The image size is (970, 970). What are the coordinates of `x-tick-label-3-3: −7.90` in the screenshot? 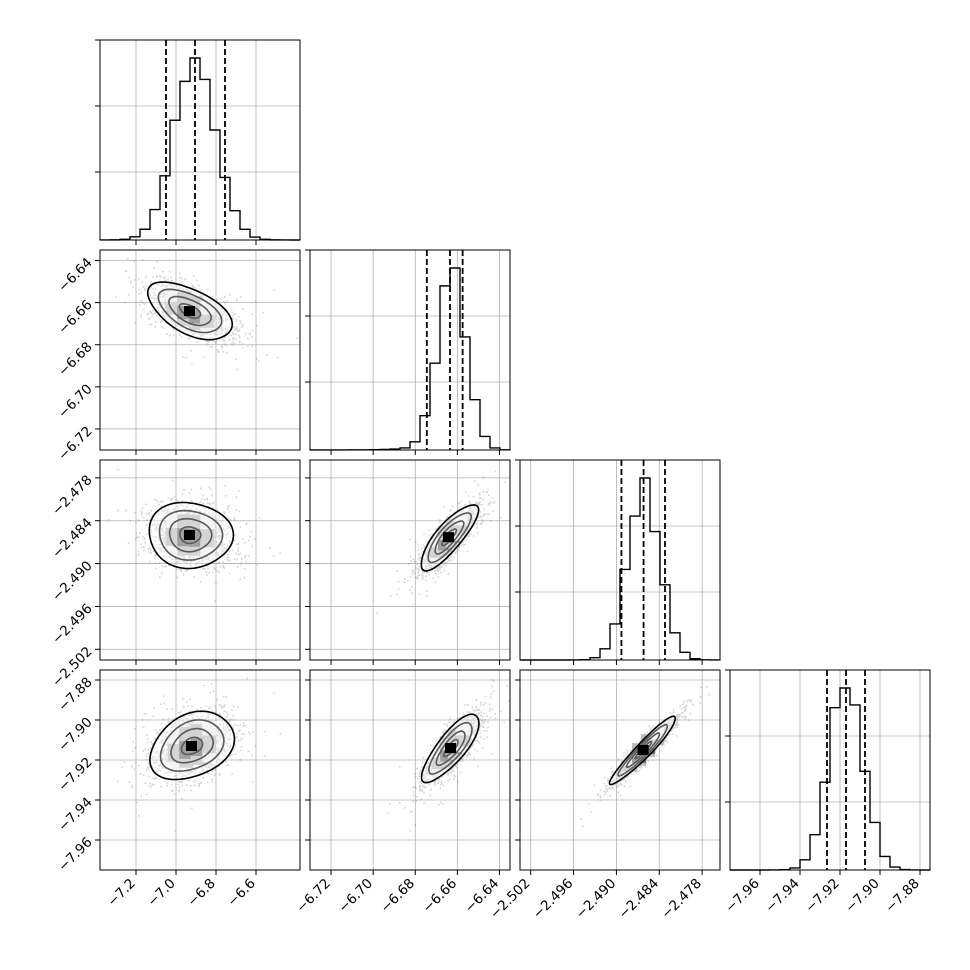 It's located at (862, 896).